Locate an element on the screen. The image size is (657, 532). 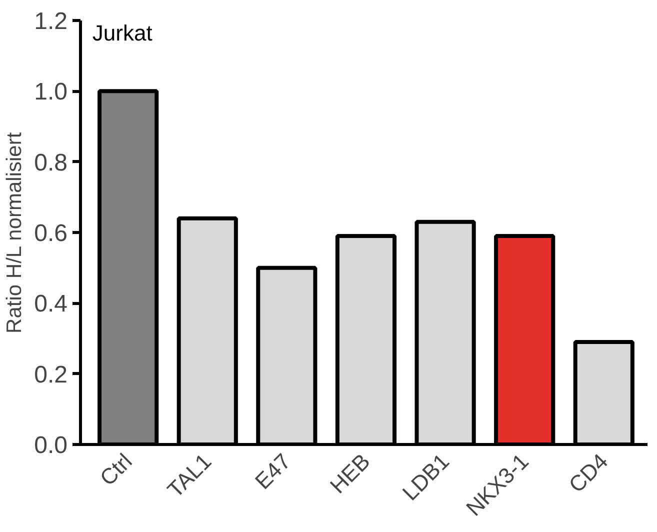
y-tick-label: 0.6 is located at coordinates (51, 233).